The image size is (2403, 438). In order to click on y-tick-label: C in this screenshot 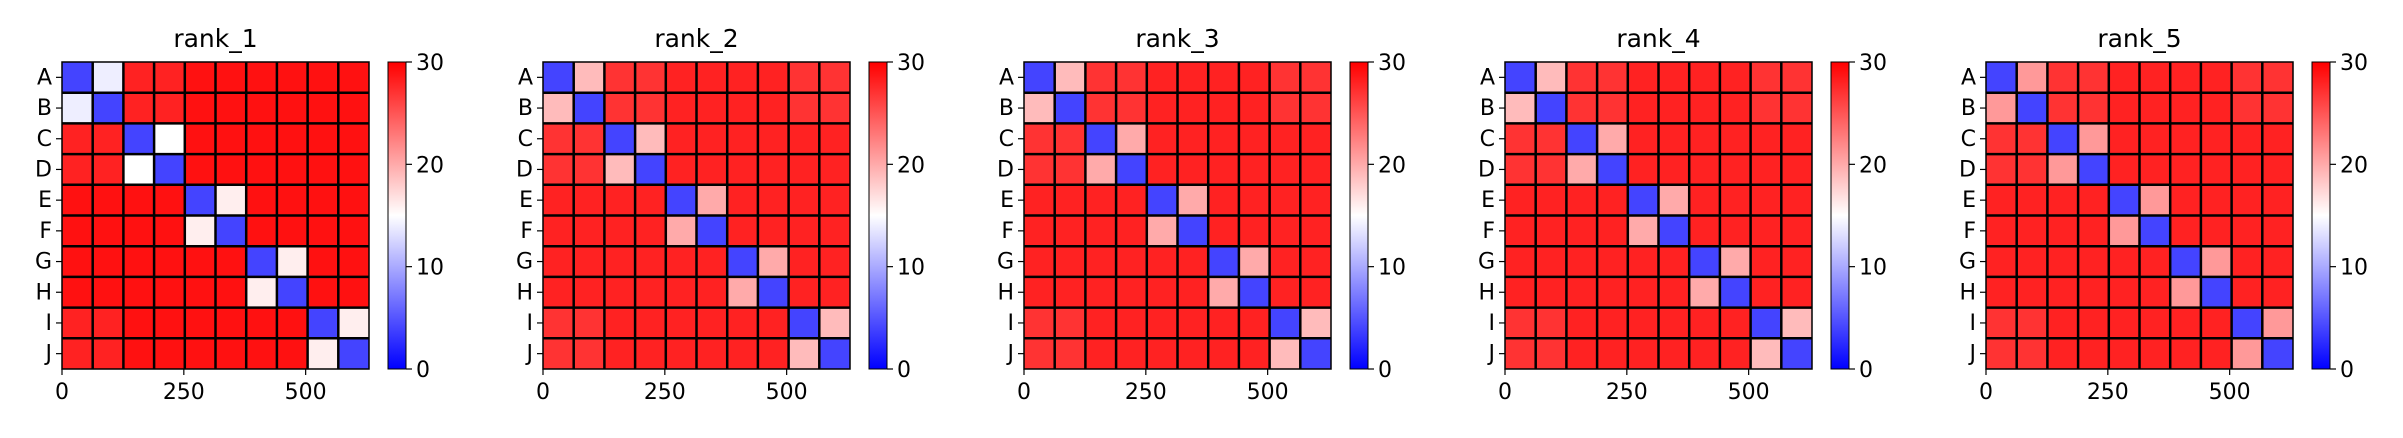, I will do `click(1968, 139)`.